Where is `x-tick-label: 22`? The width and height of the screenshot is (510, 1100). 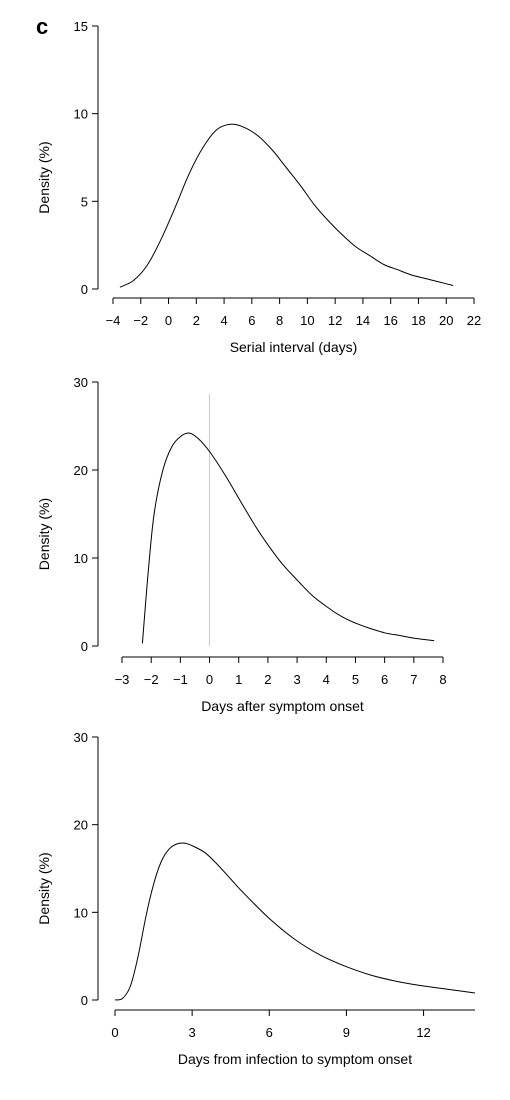 x-tick-label: 22 is located at coordinates (474, 320).